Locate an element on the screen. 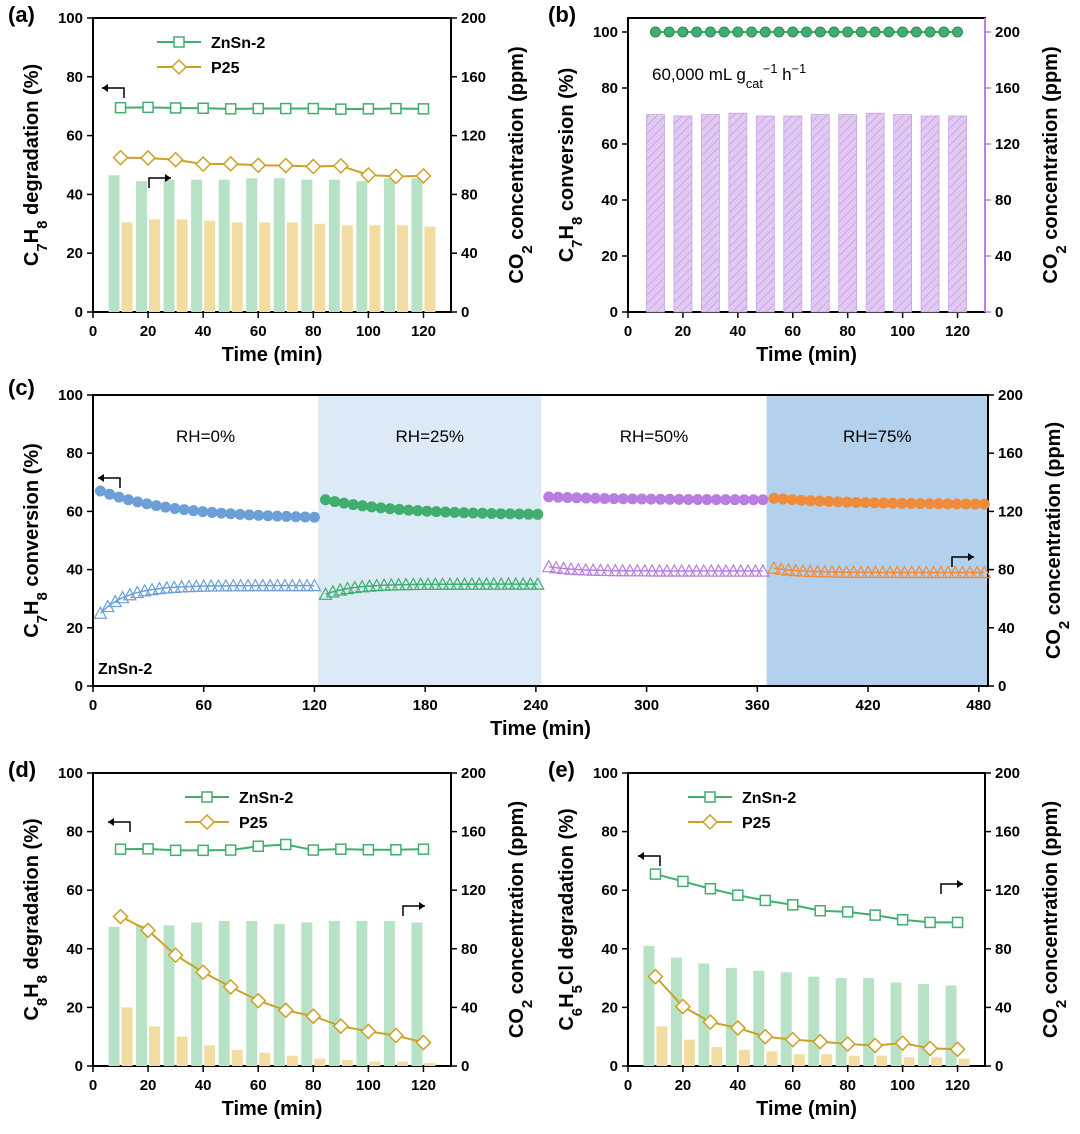 This screenshot has height=1134, width=1080. legend-marker is located at coordinates (179, 42).